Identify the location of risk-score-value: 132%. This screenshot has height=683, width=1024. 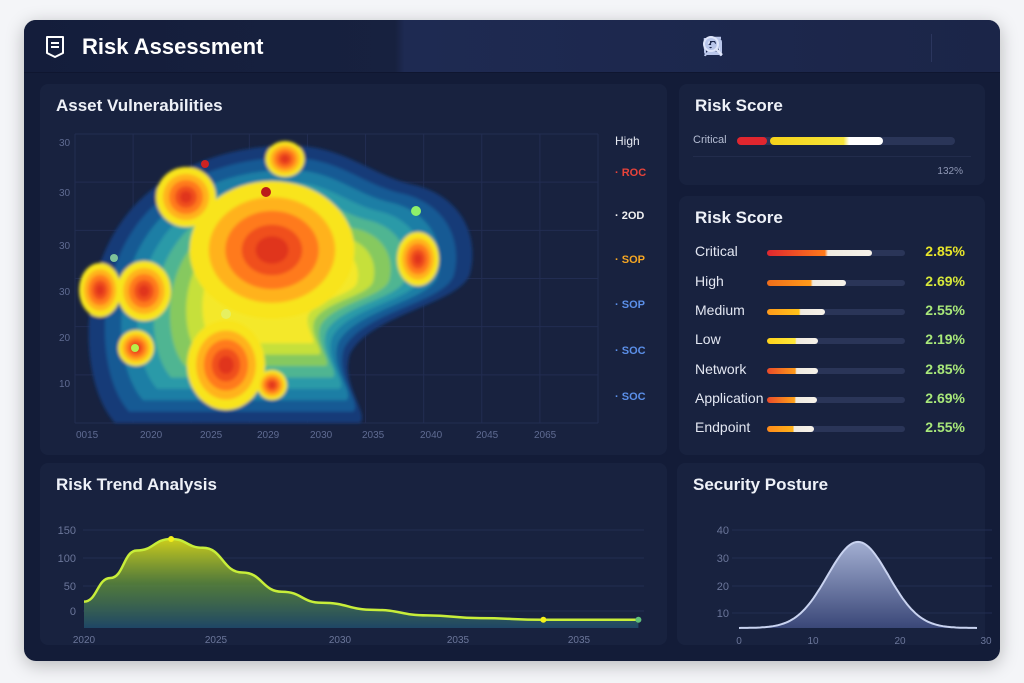
(950, 171).